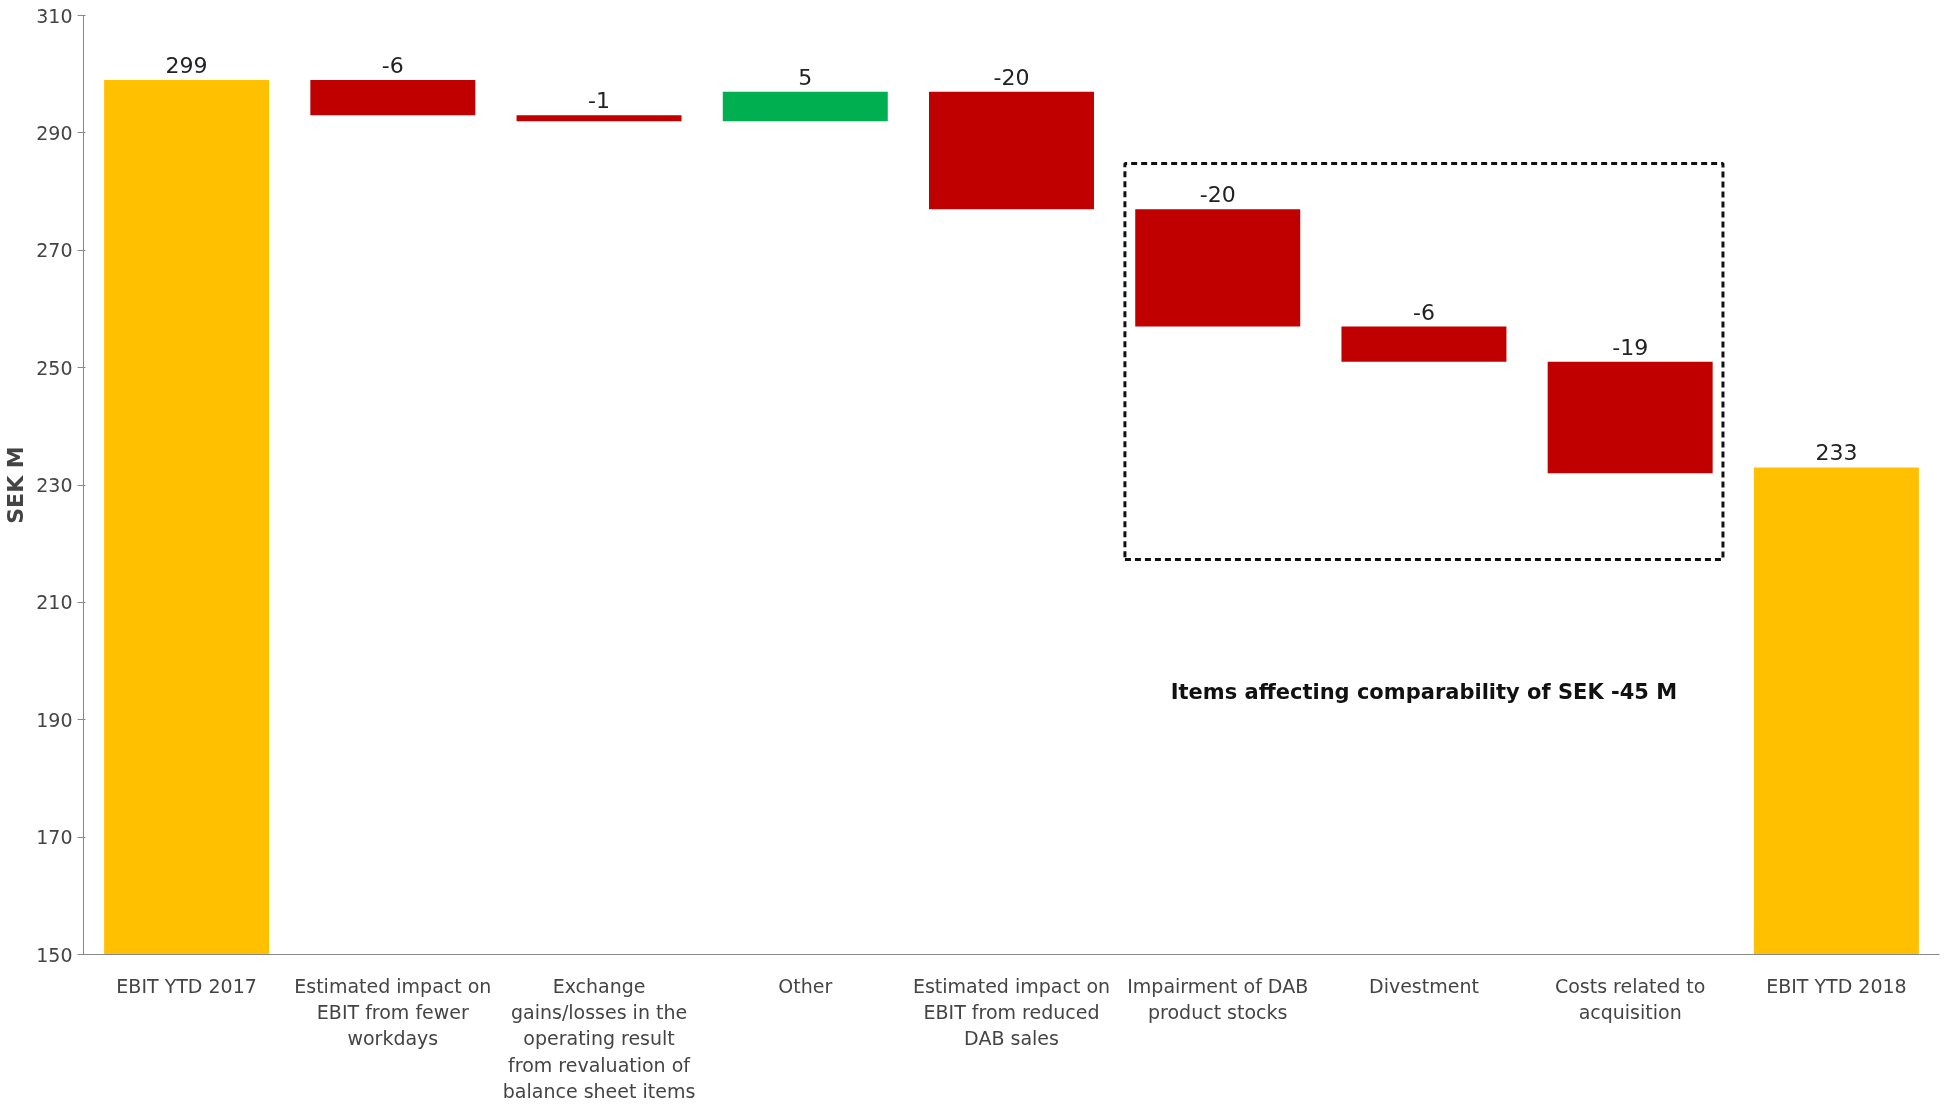 This screenshot has width=1944, height=1105. What do you see at coordinates (599, 1038) in the screenshot?
I see `x-tick-label: Exchange gains/losses in the operating result from revaluation of balance sheet items` at bounding box center [599, 1038].